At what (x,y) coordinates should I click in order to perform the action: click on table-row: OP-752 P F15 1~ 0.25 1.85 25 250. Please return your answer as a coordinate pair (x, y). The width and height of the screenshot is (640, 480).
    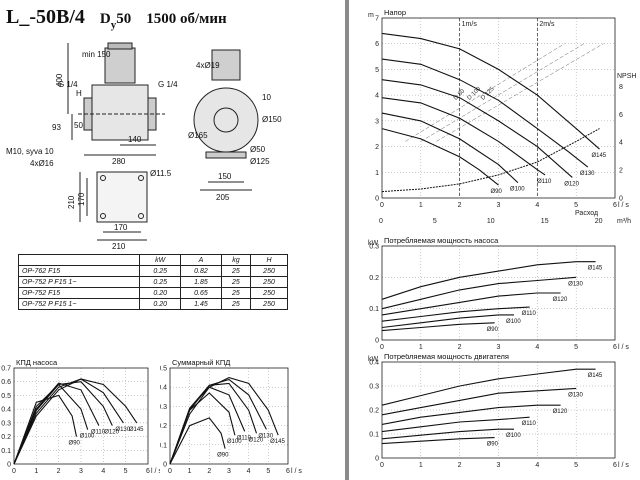
    Looking at the image, I should click on (152, 282).